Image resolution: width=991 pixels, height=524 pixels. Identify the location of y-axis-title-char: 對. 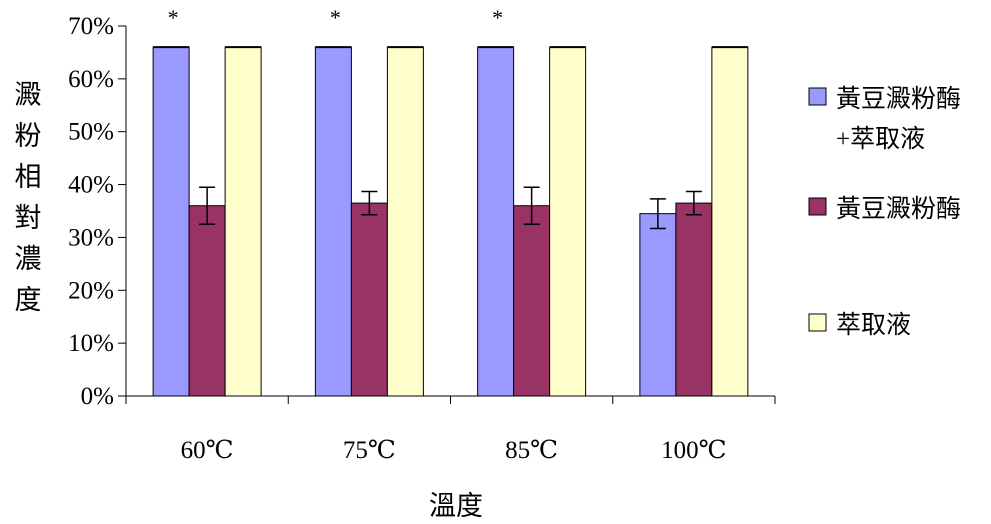
(28, 218).